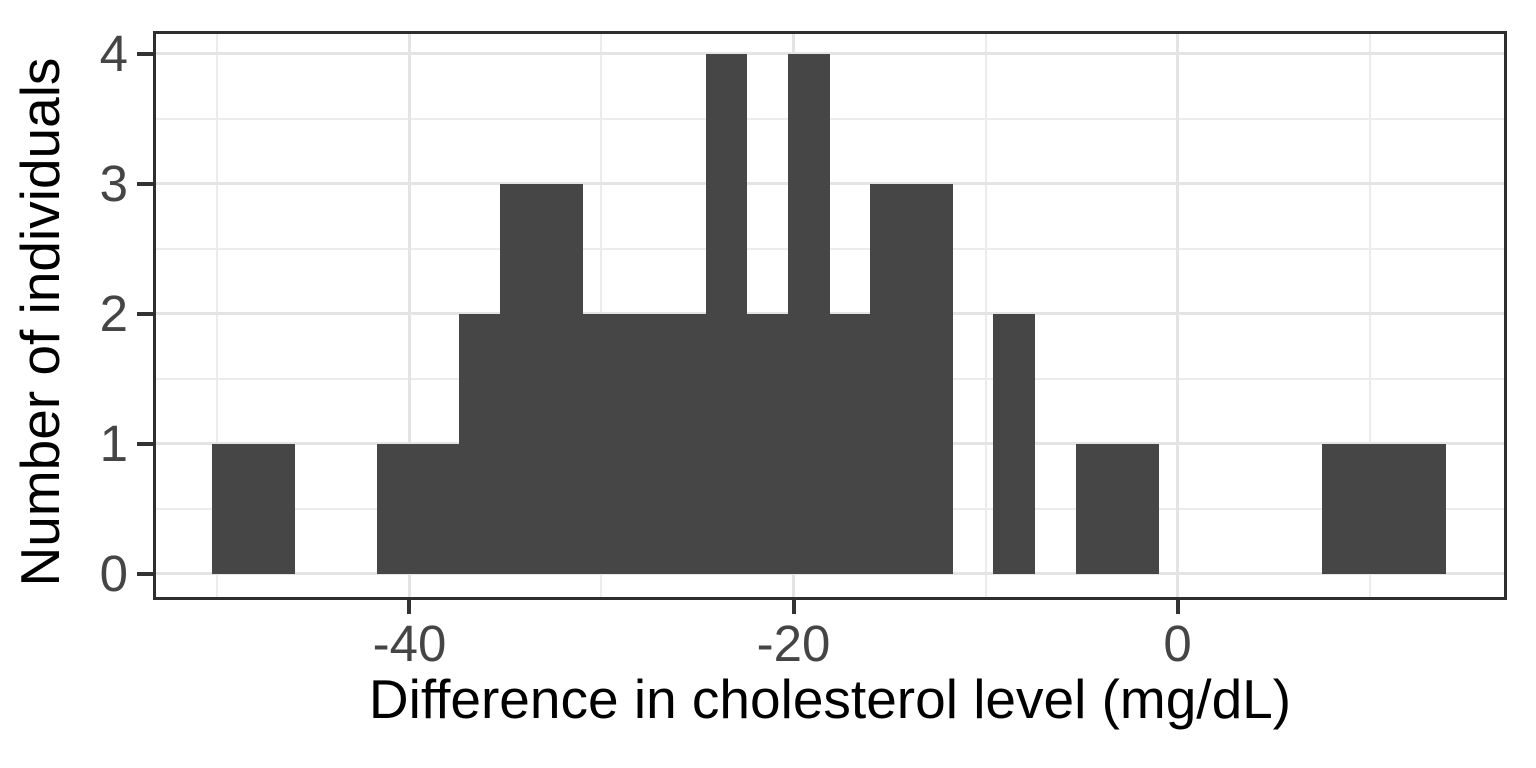 This screenshot has width=1536, height=768. Describe the element at coordinates (793, 643) in the screenshot. I see `x-tick-label: -20` at that location.